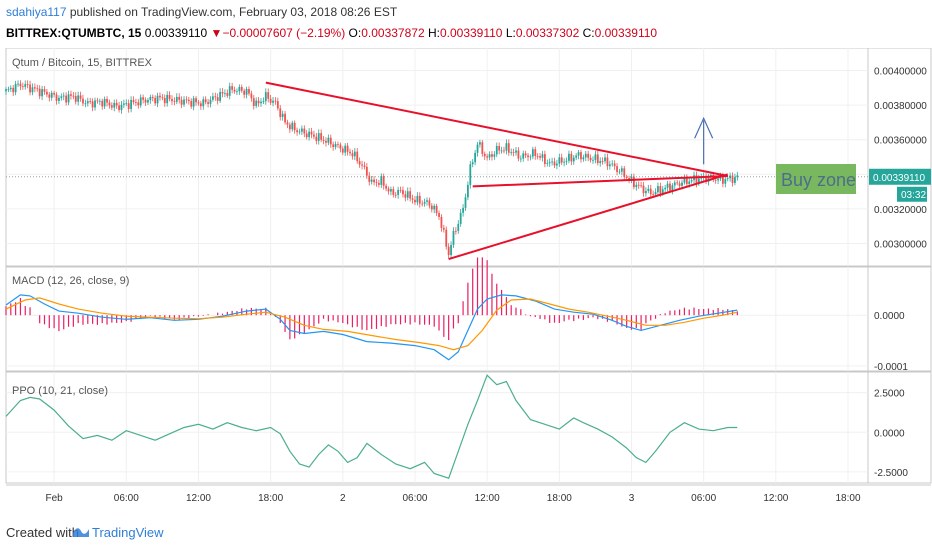  What do you see at coordinates (70, 281) in the screenshot?
I see `macd-pane-title: MACD (12, 26, close, 9)` at bounding box center [70, 281].